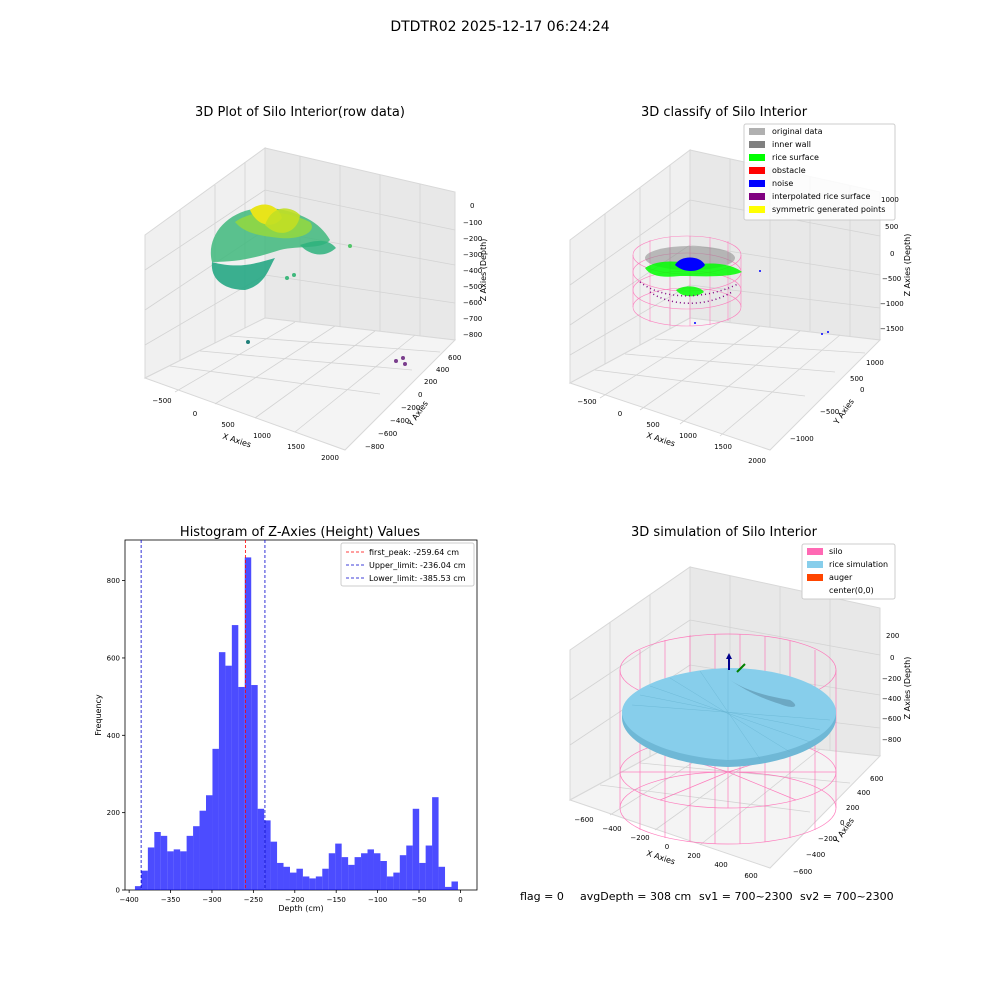  Describe the element at coordinates (454, 358) in the screenshot. I see `y-tick: 600` at that location.